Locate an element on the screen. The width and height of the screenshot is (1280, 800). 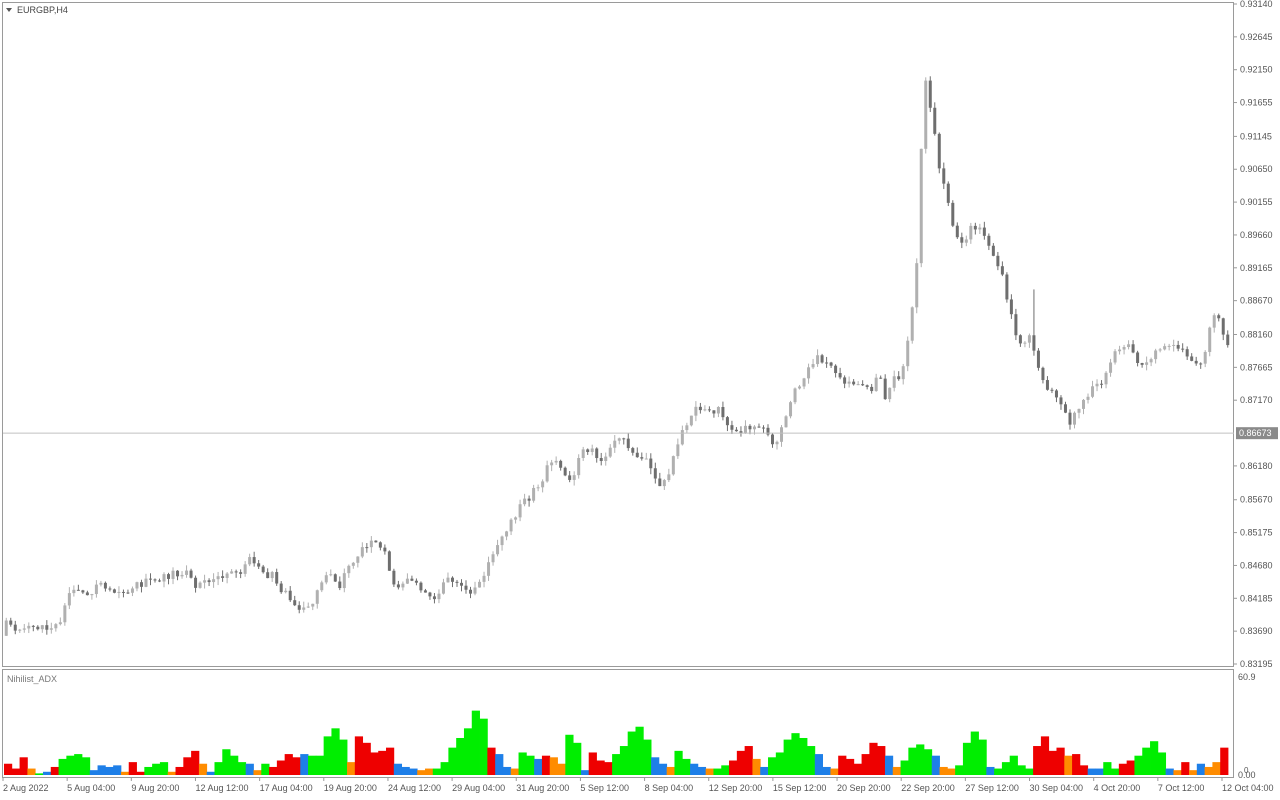
time-axis-label: 24 Aug 12:00 is located at coordinates (414, 788).